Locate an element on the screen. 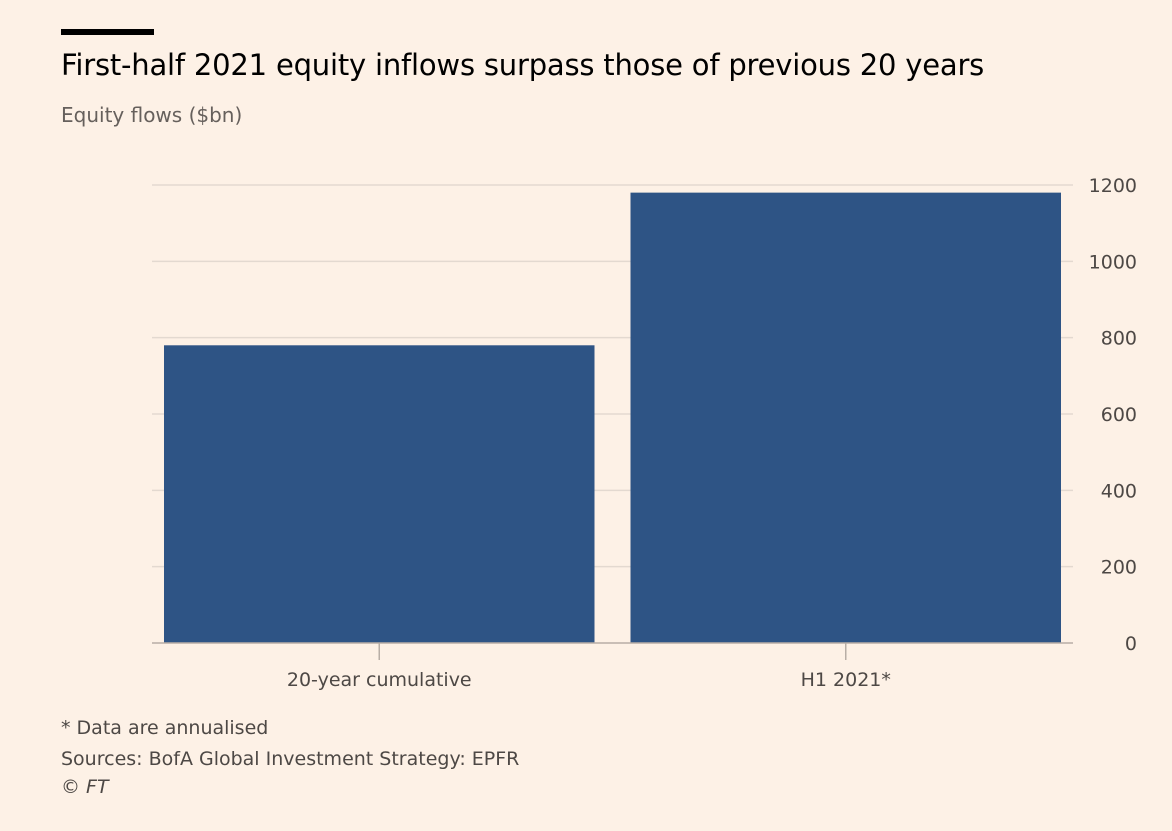 The width and height of the screenshot is (1172, 831). x-axis-tick-labels: 20-year cumulative H1 2021* is located at coordinates (589, 680).